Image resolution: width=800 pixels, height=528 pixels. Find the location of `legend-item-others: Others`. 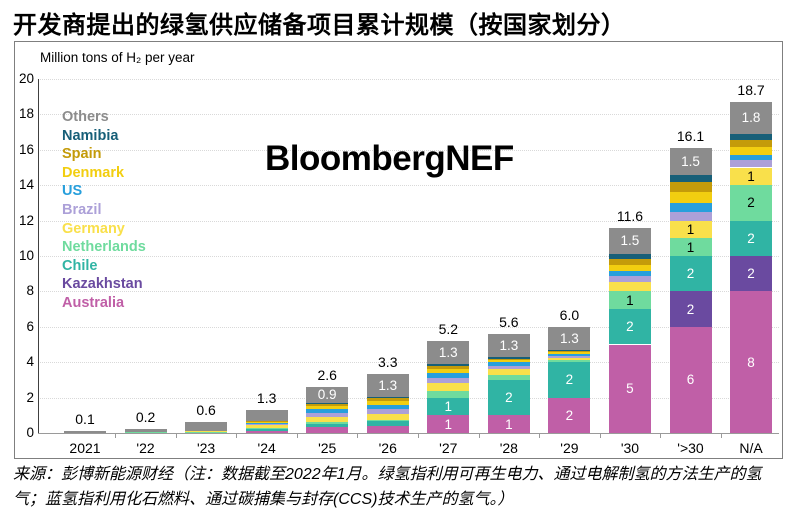

legend-item-others: Others is located at coordinates (85, 117).